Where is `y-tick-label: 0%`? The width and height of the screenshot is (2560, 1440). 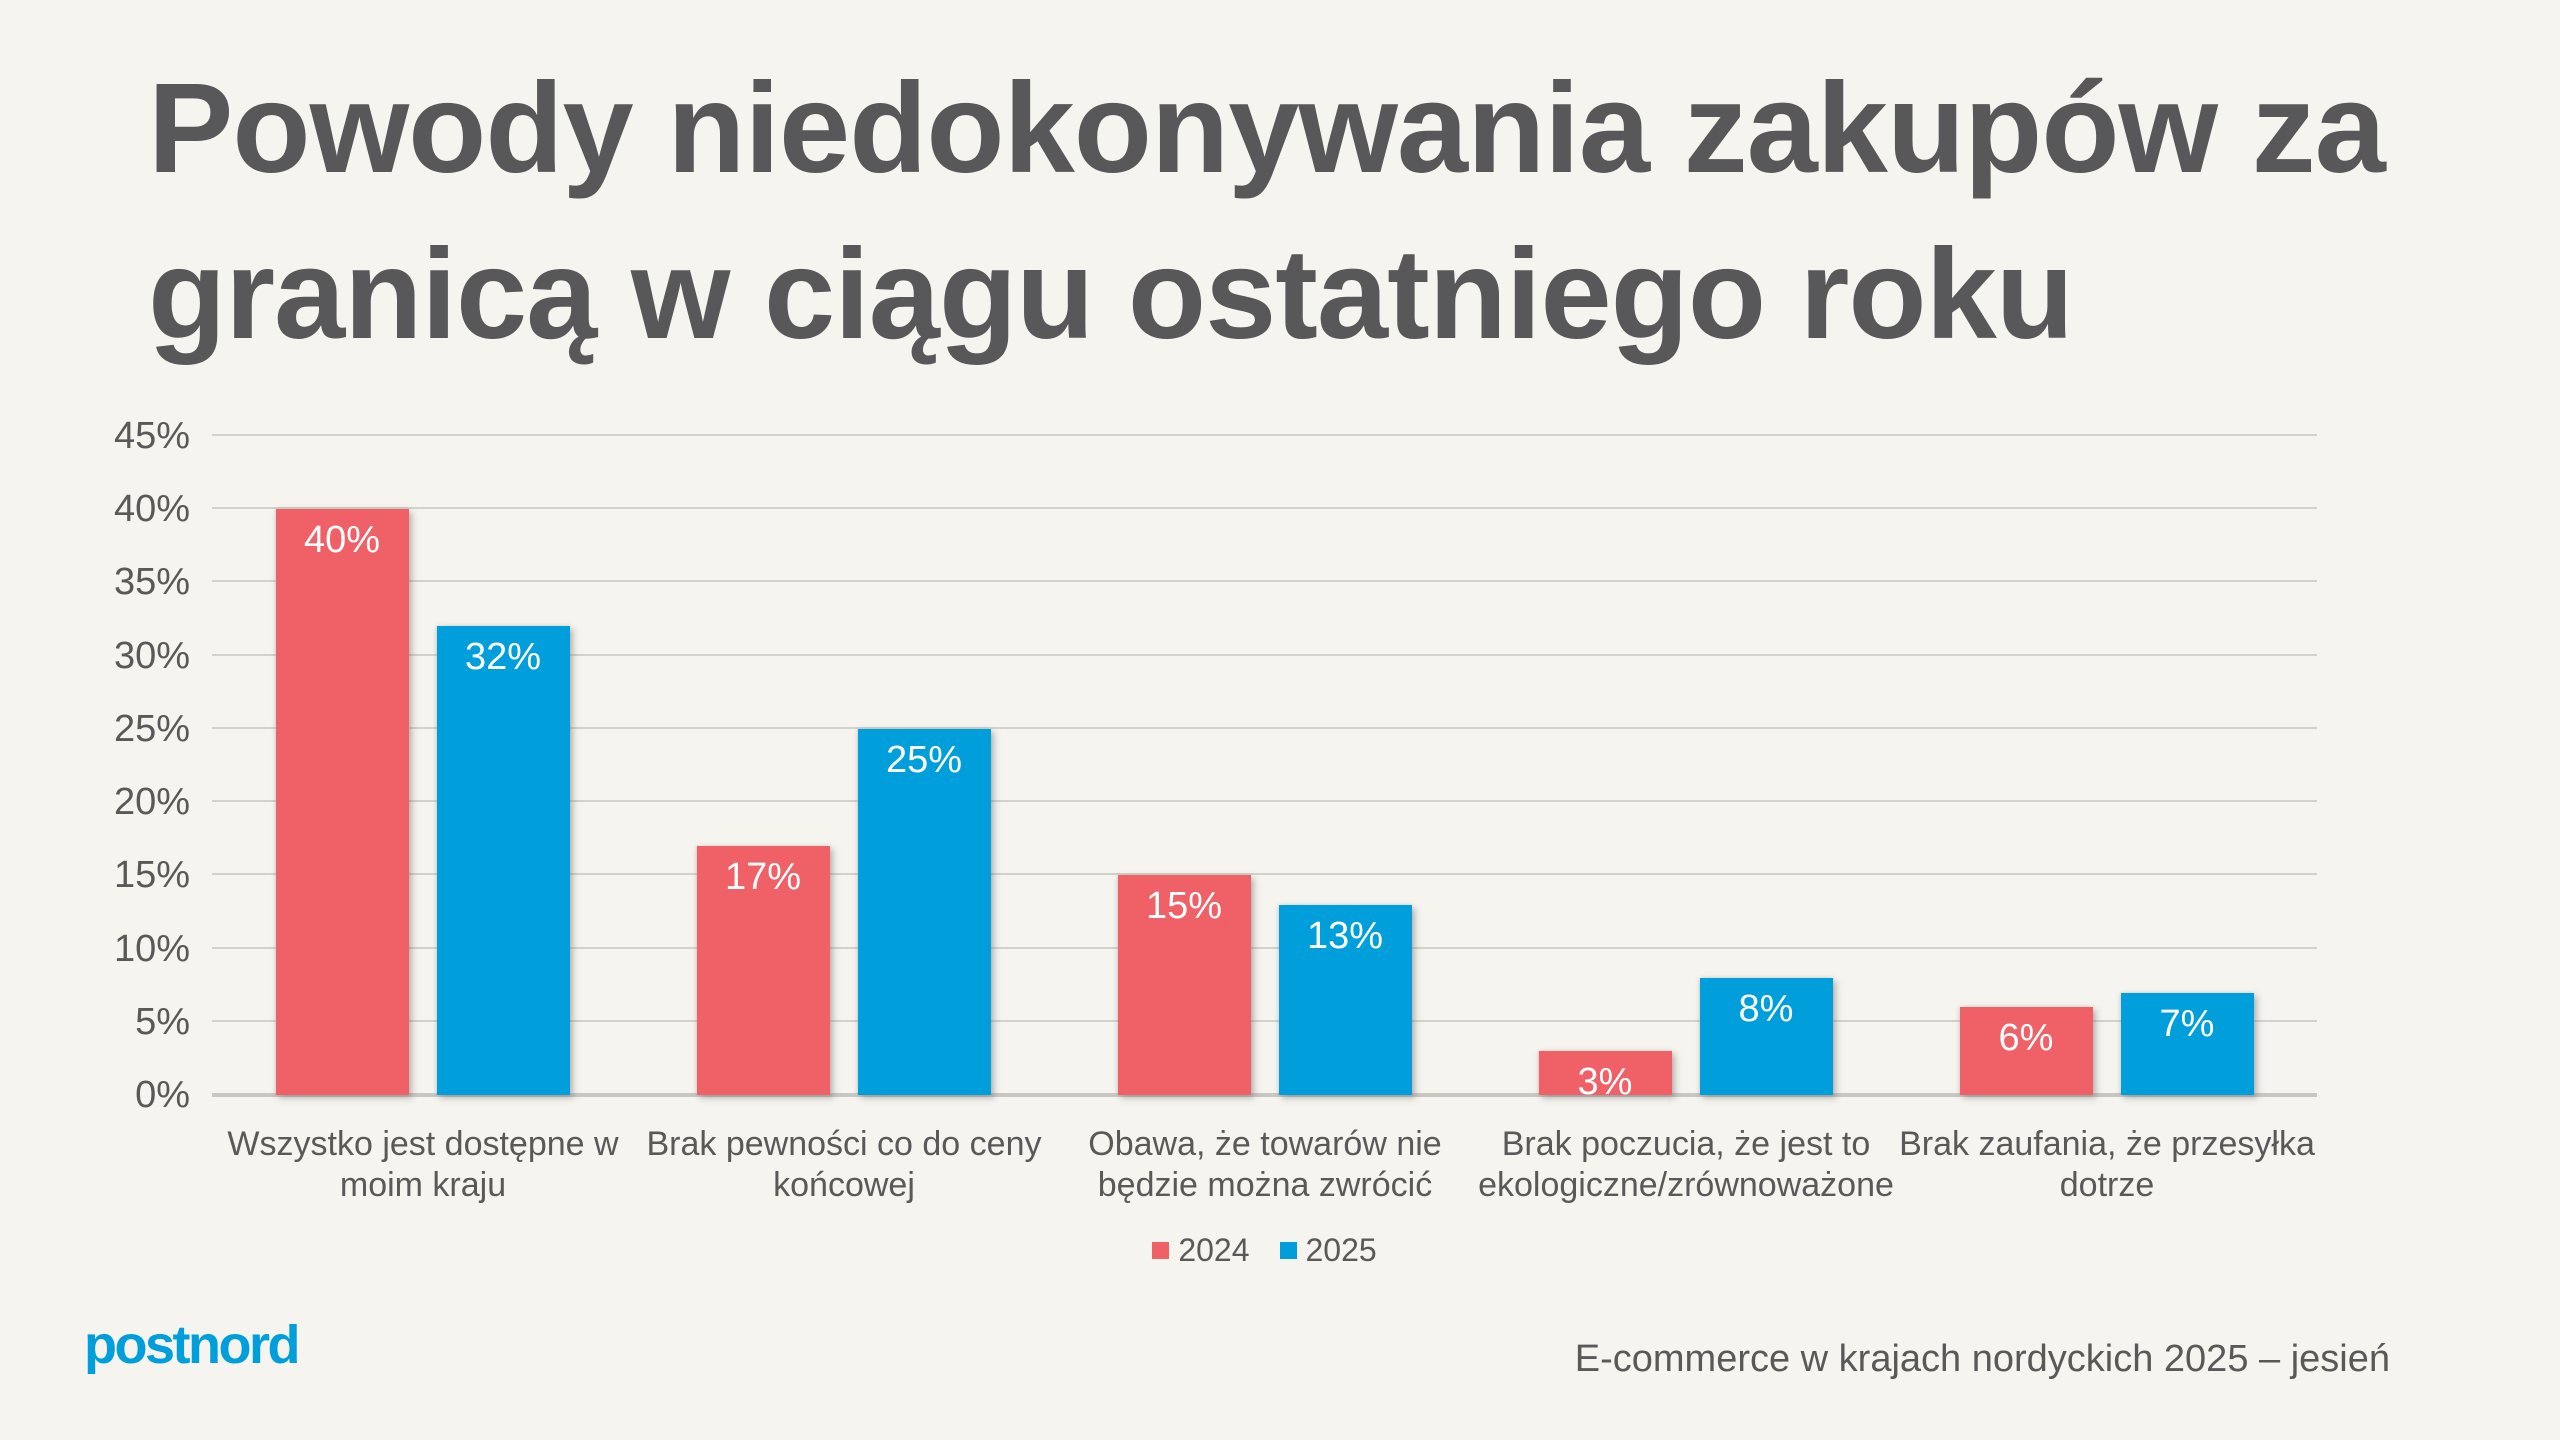 y-tick-label: 0% is located at coordinates (162, 1095).